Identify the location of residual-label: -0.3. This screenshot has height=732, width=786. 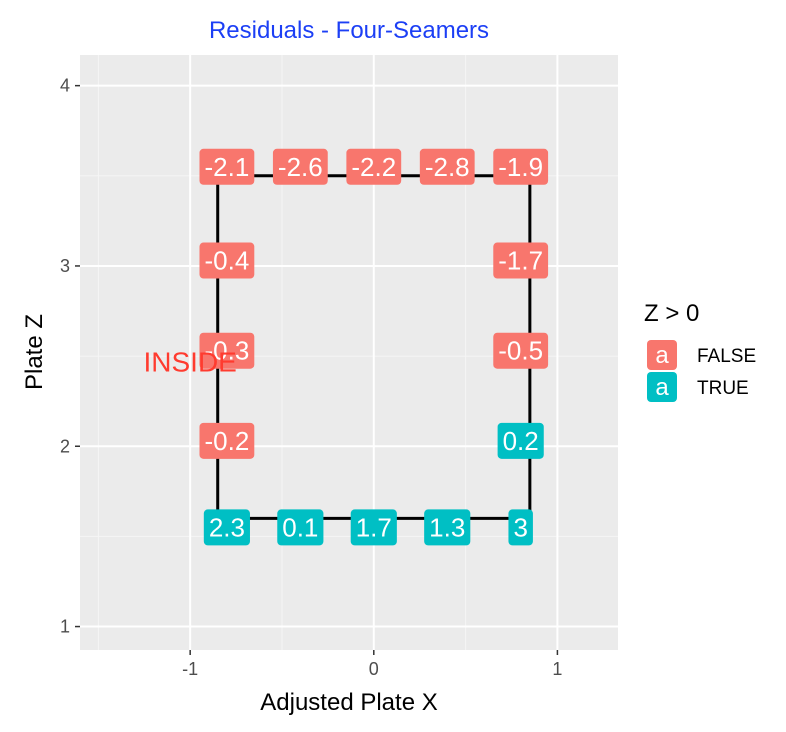
(227, 350).